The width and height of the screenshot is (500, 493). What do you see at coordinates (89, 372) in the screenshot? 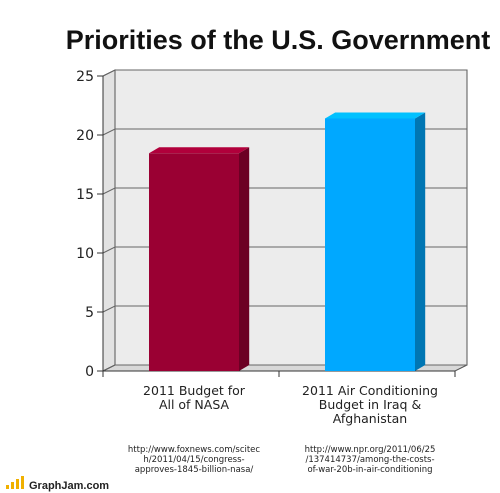
I see `y-tick-label: 0` at bounding box center [89, 372].